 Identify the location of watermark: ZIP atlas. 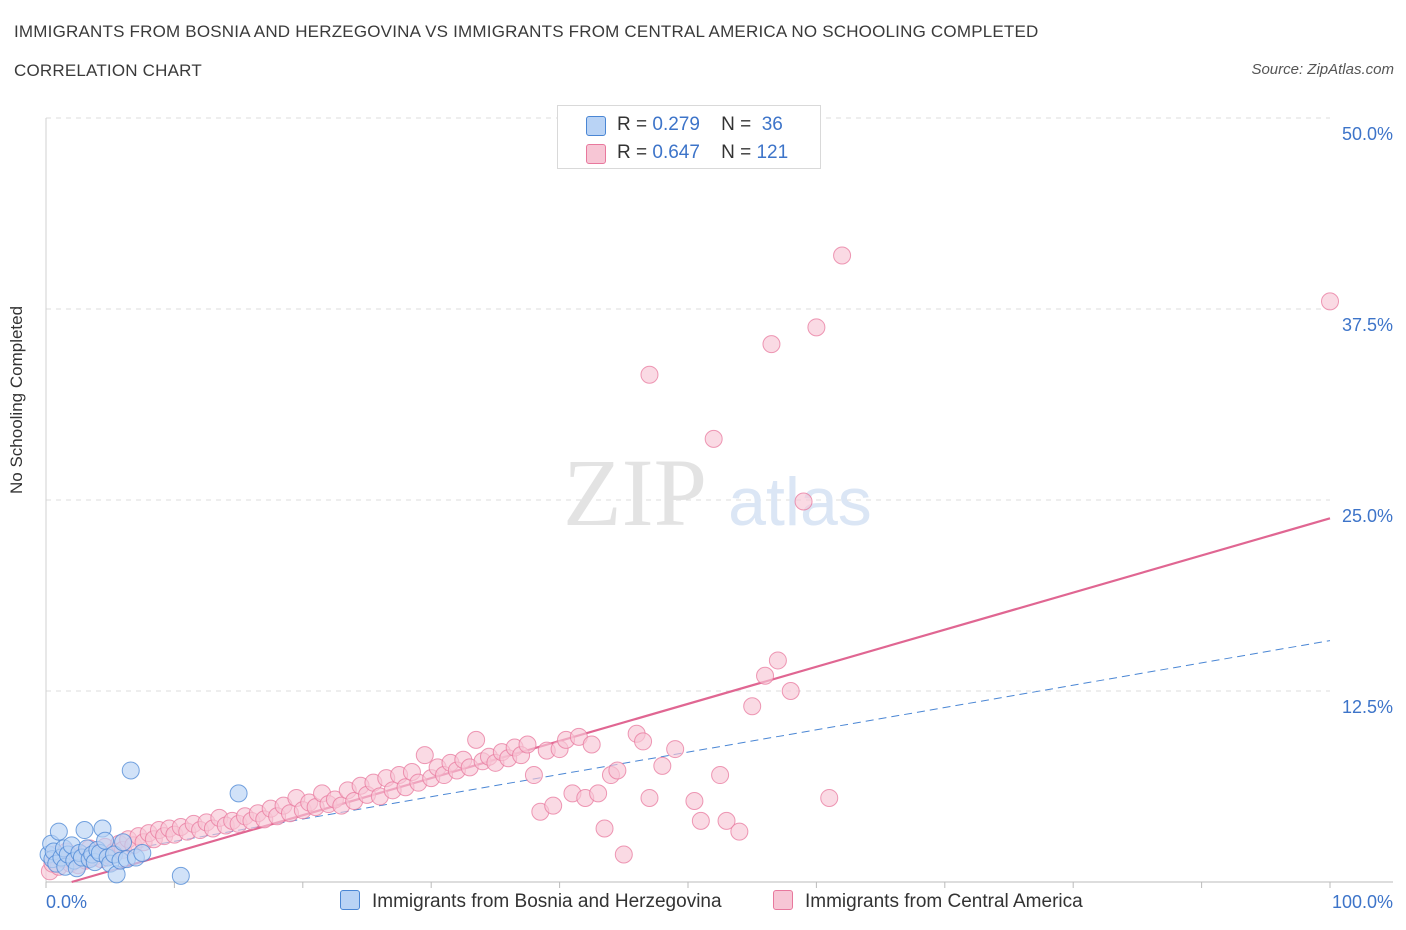
(717, 492).